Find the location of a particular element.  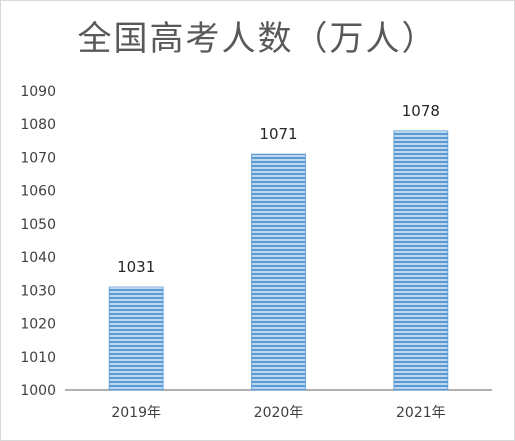

x-tick-label: 2019年 is located at coordinates (136, 413).